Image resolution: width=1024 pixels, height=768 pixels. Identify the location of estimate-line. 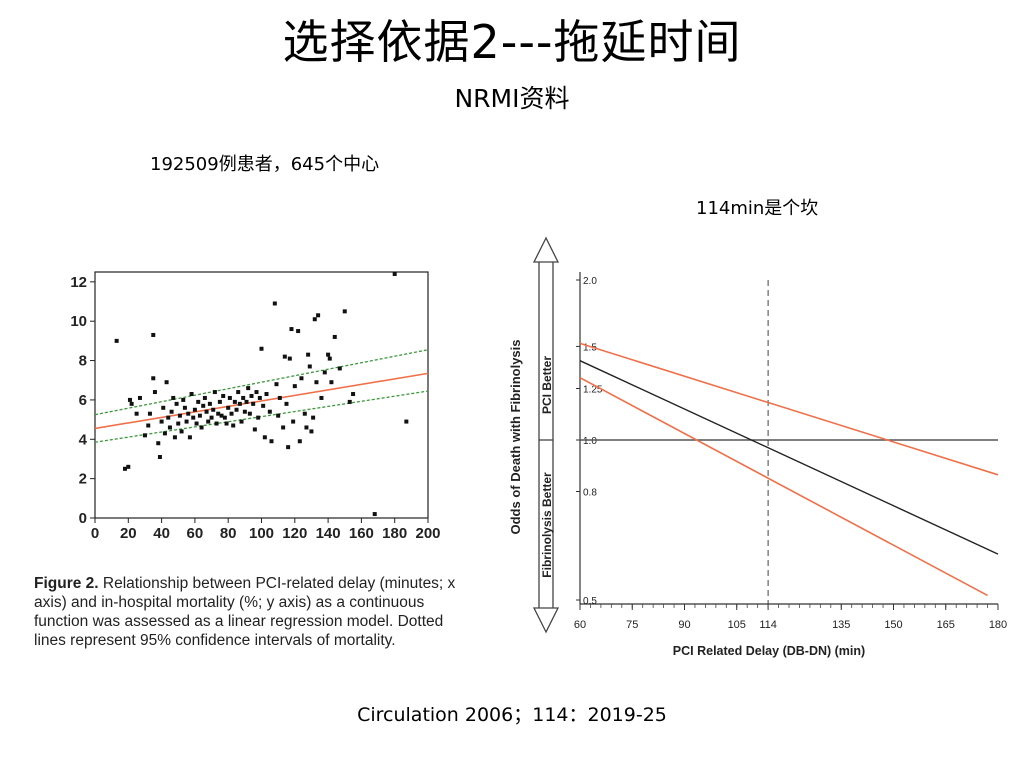
(789, 457).